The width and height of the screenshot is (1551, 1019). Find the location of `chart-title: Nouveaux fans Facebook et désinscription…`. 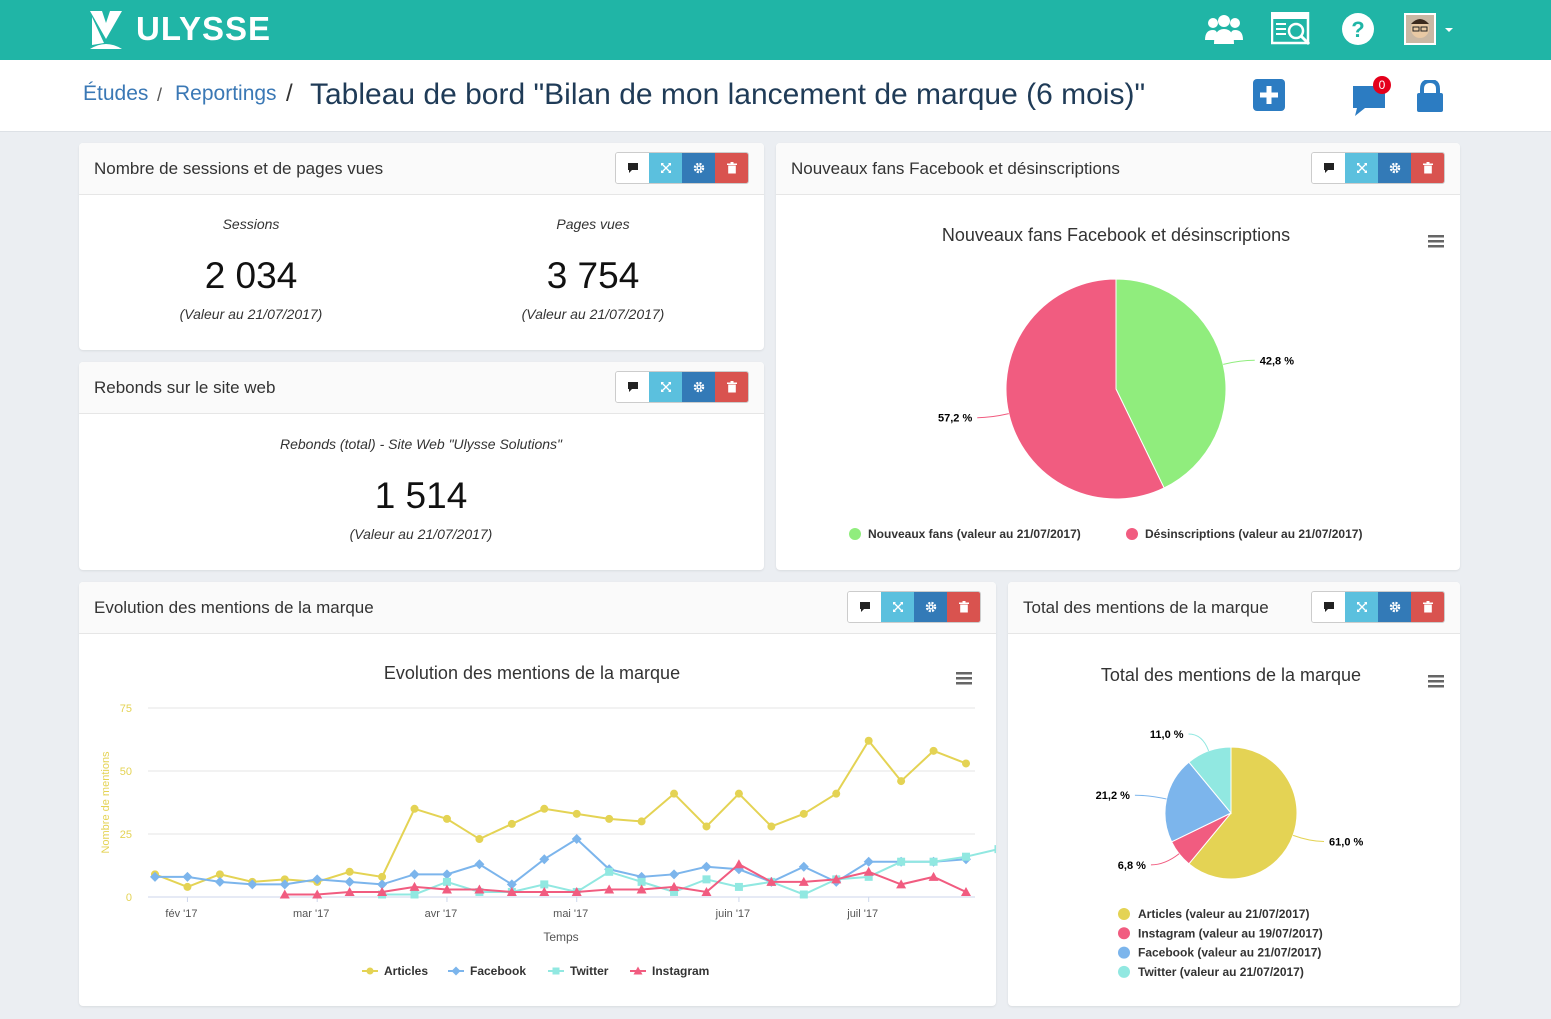

chart-title: Nouveaux fans Facebook et désinscription… is located at coordinates (1116, 235).